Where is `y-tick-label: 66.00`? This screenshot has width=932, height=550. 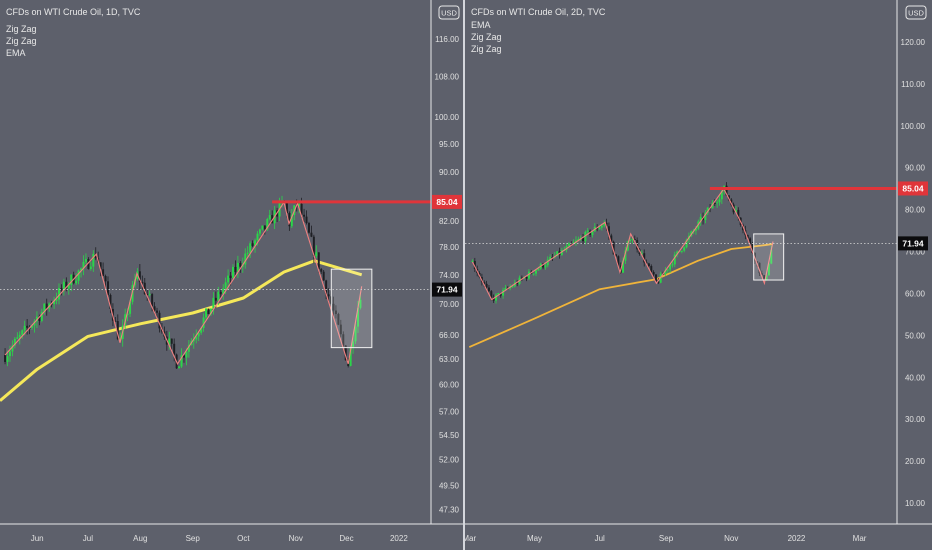 y-tick-label: 66.00 is located at coordinates (449, 335).